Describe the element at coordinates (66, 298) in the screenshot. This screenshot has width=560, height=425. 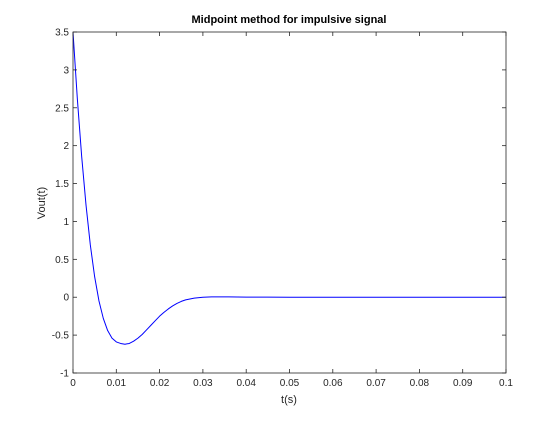
I see `y-tick-label: 0` at that location.